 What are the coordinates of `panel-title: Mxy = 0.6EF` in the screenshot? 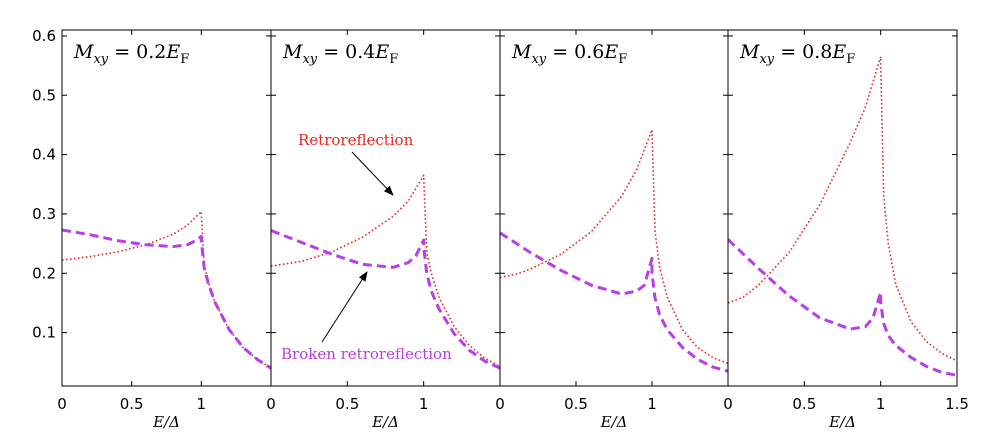 It's located at (569, 54).